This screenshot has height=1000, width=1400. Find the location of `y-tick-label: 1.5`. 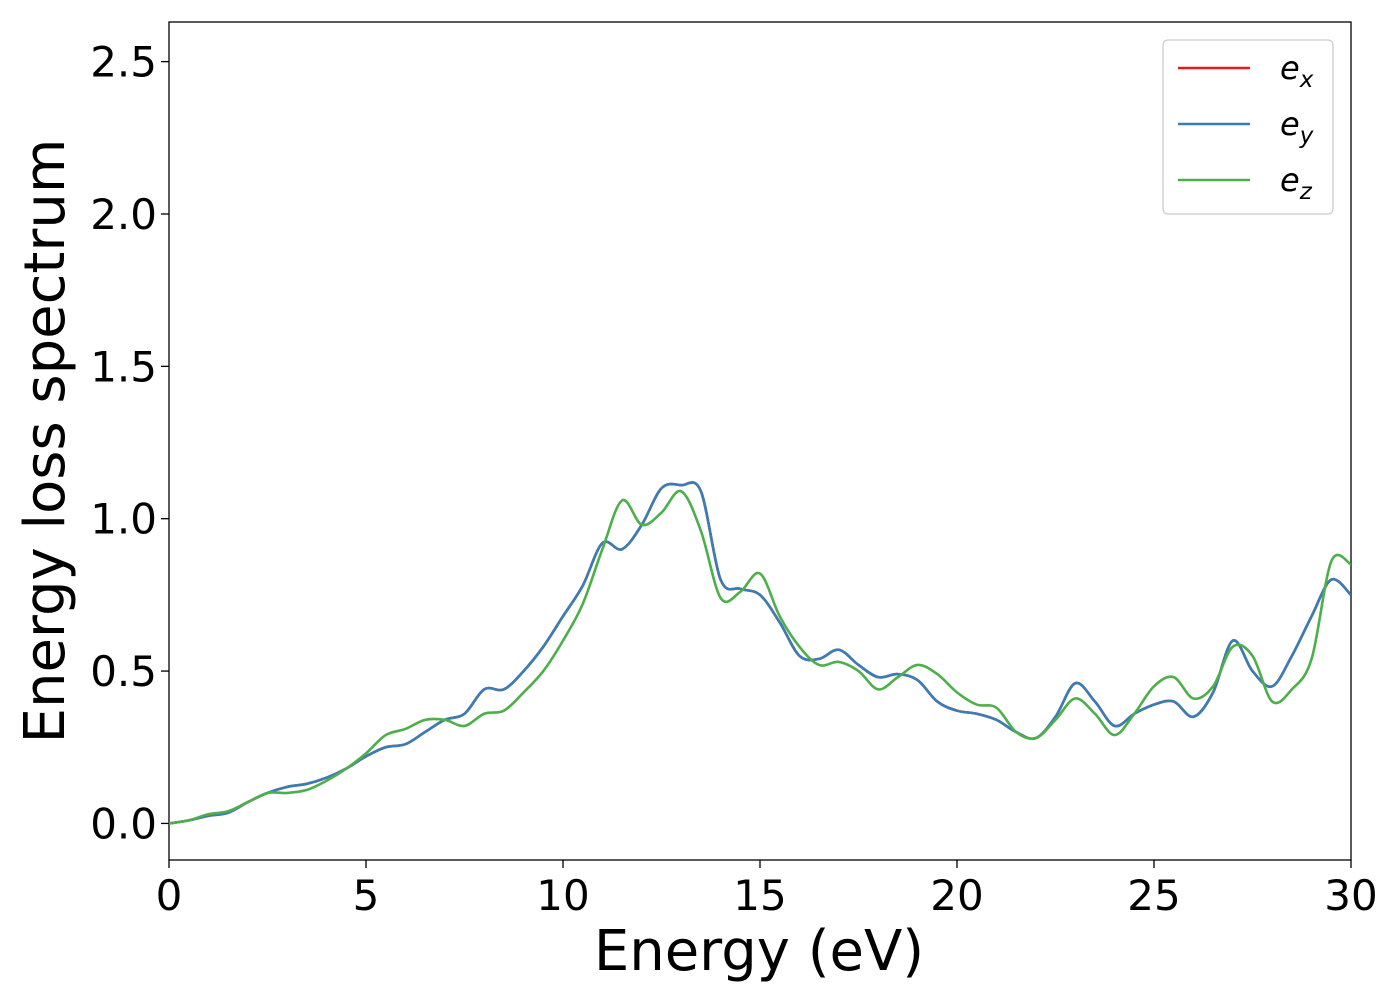

y-tick-label: 1.5 is located at coordinates (123, 366).